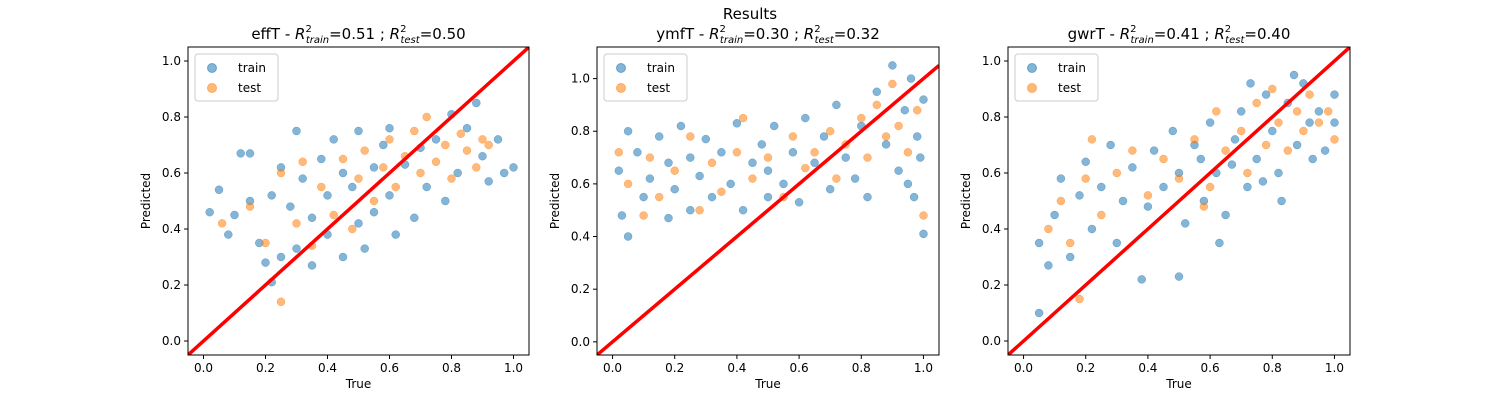  Describe the element at coordinates (661, 68) in the screenshot. I see `legend-label-train: train` at that location.